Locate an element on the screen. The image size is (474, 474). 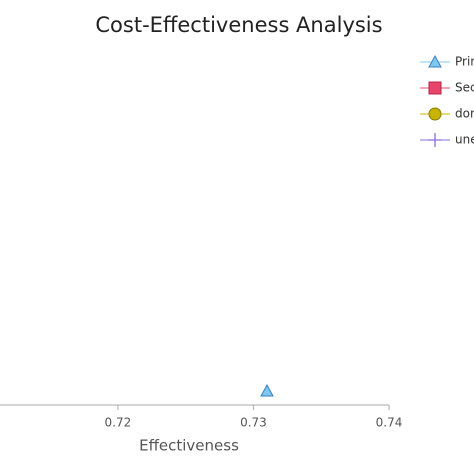
x-tick-label: 0.72 is located at coordinates (118, 423).